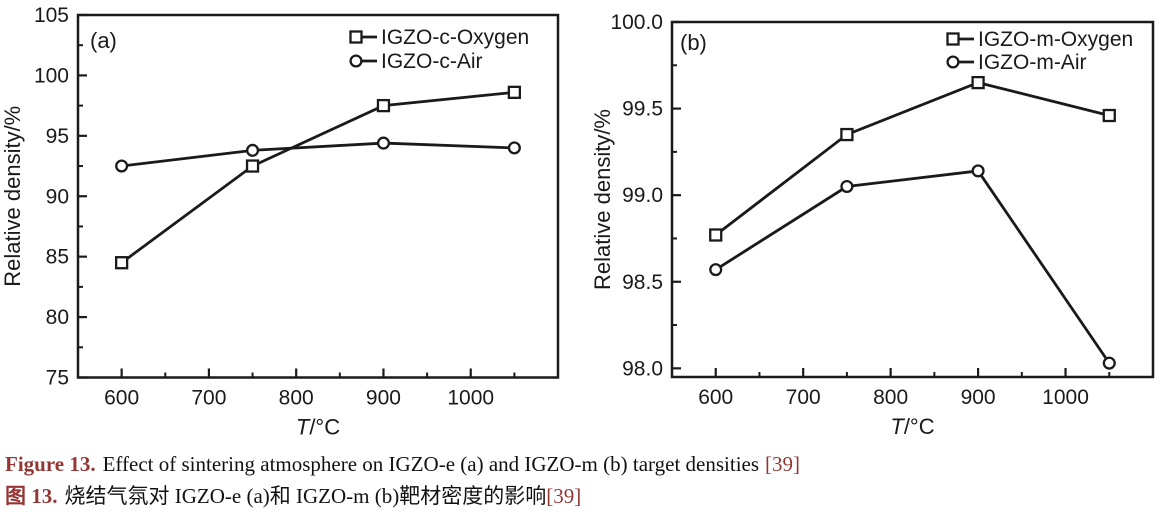 This screenshot has width=1161, height=522. What do you see at coordinates (317, 177) in the screenshot?
I see `series-line-IGZO-c-Oxygen` at bounding box center [317, 177].